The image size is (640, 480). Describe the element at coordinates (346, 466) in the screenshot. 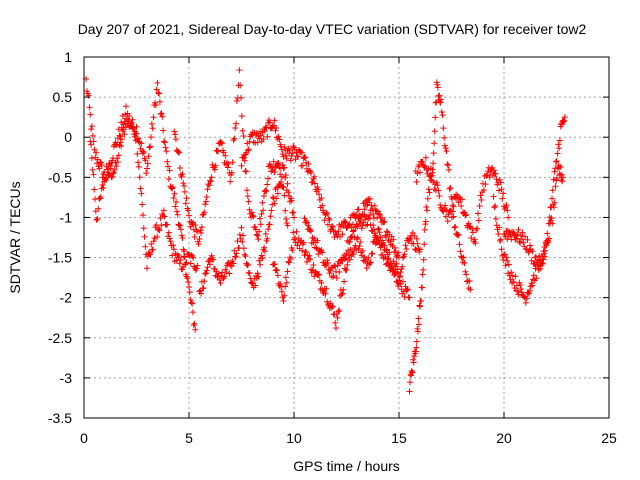

I see `x-axis-label: GPS time / hours` at that location.